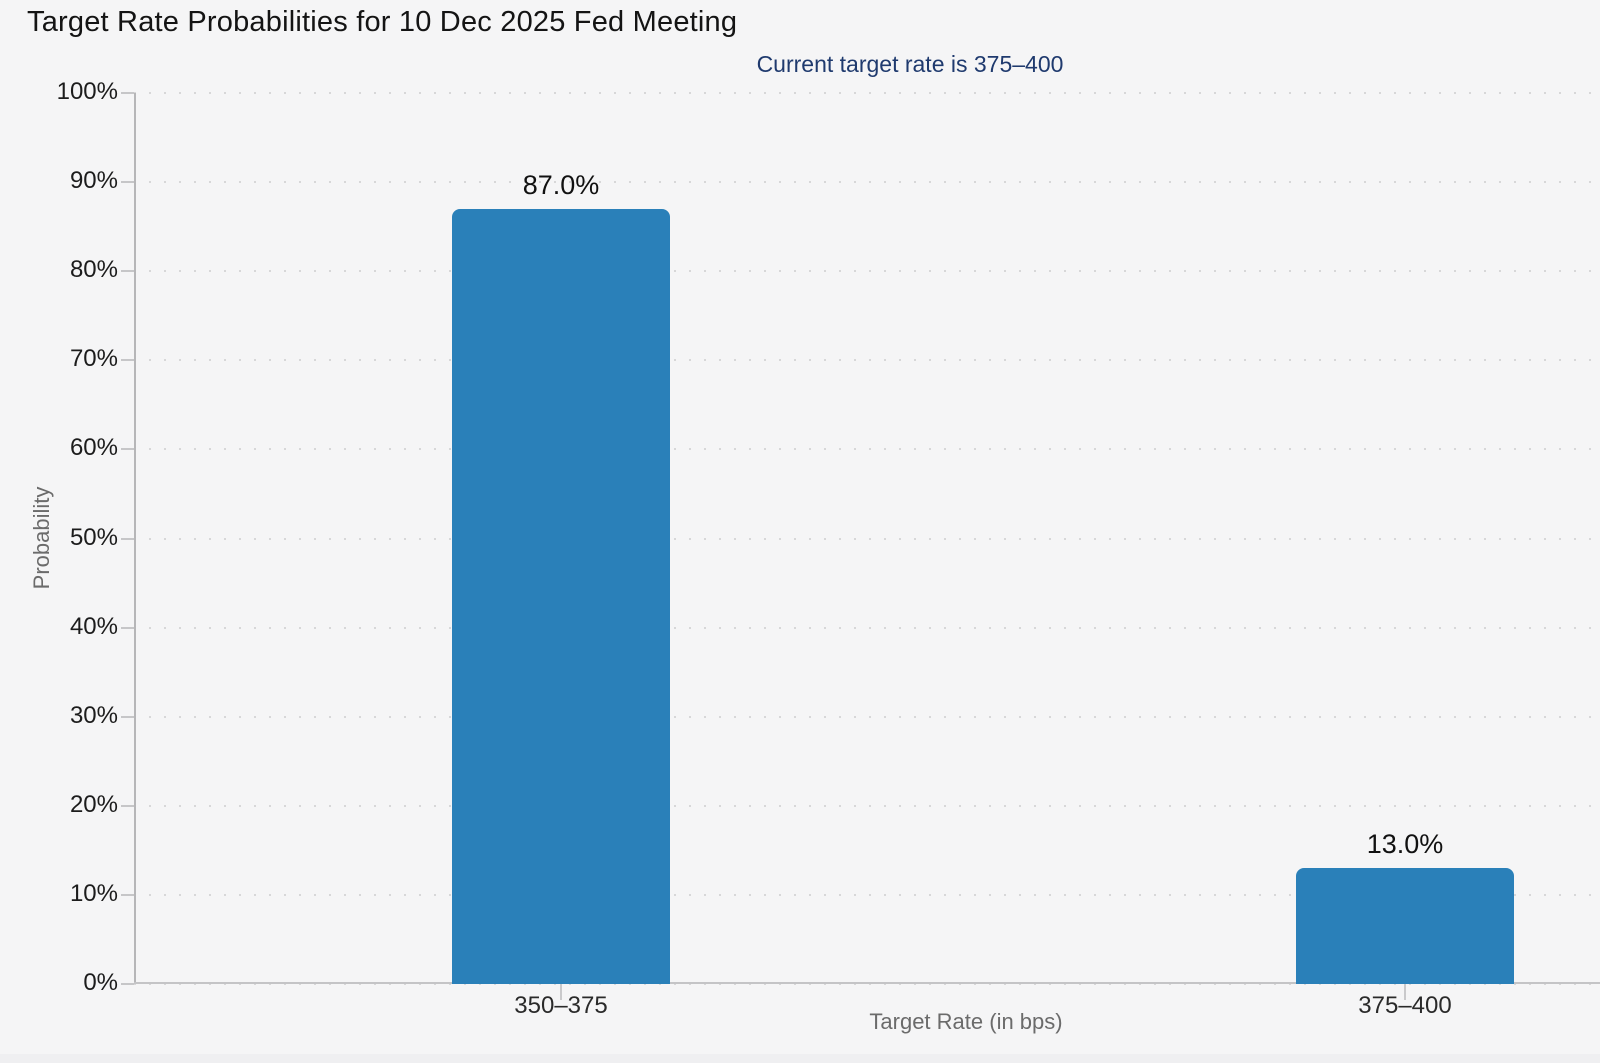 The image size is (1600, 1063). What do you see at coordinates (127, 449) in the screenshot?
I see `y-tick-60pct` at bounding box center [127, 449].